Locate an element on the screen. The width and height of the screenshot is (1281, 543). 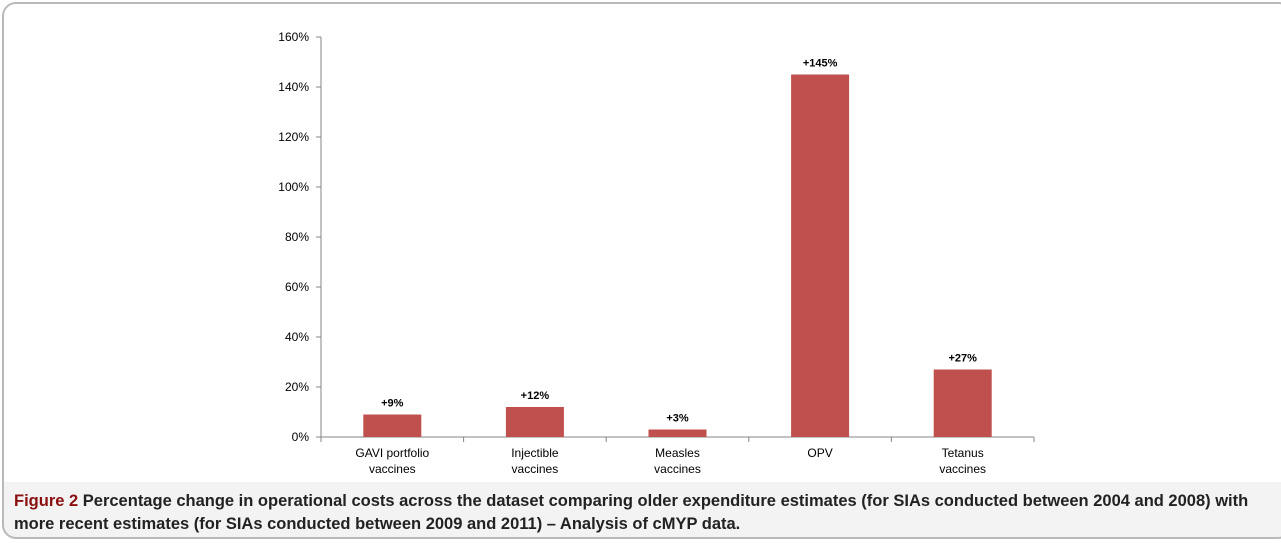
x-tick-label: Measles is located at coordinates (677, 453).